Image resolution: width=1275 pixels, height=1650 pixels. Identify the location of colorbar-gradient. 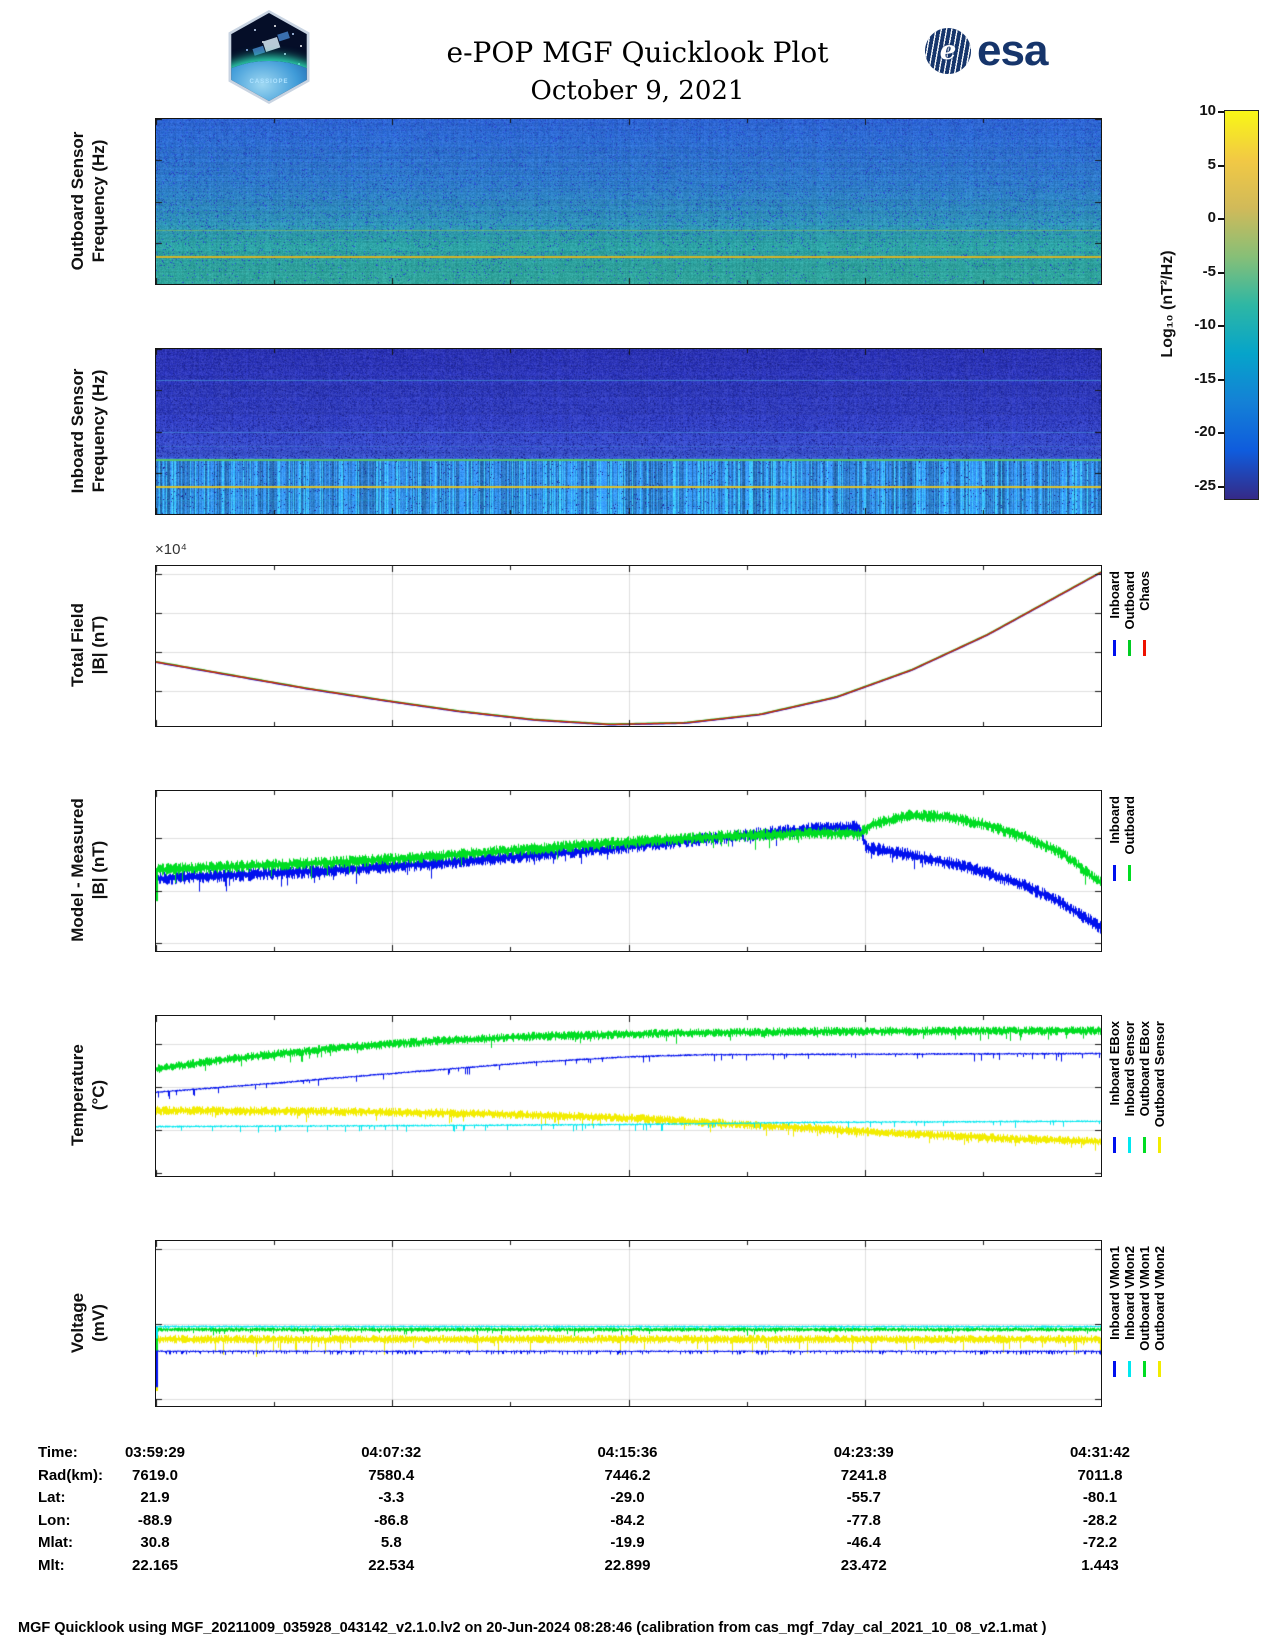
(1241, 305).